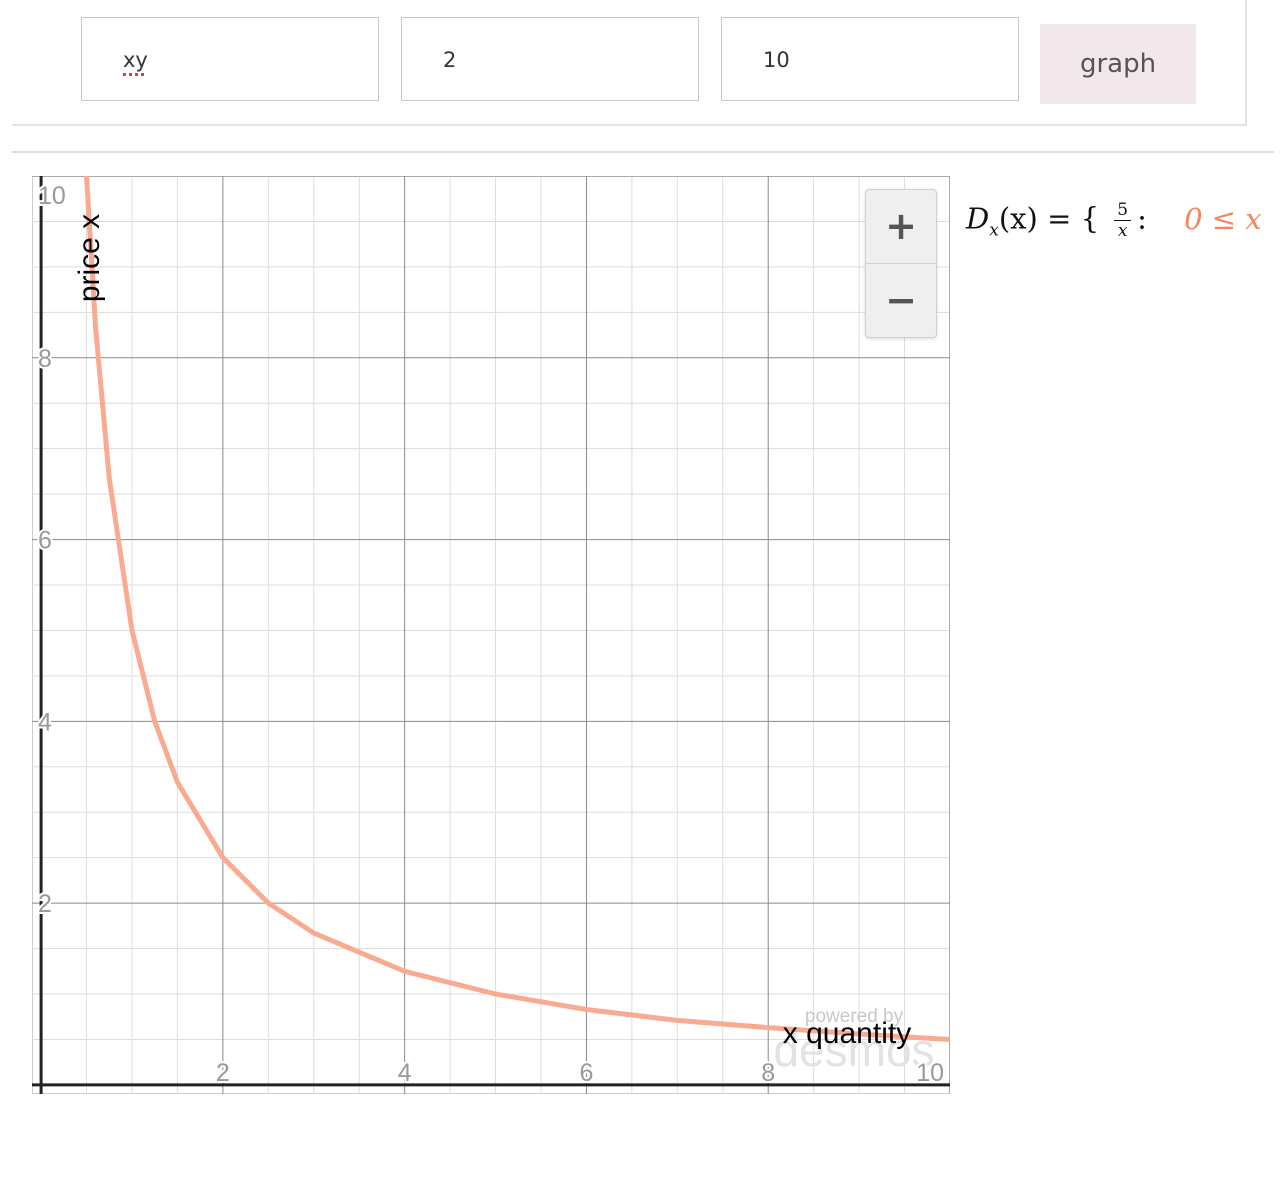  What do you see at coordinates (1142, 218) in the screenshot?
I see `formula-colon: :` at bounding box center [1142, 218].